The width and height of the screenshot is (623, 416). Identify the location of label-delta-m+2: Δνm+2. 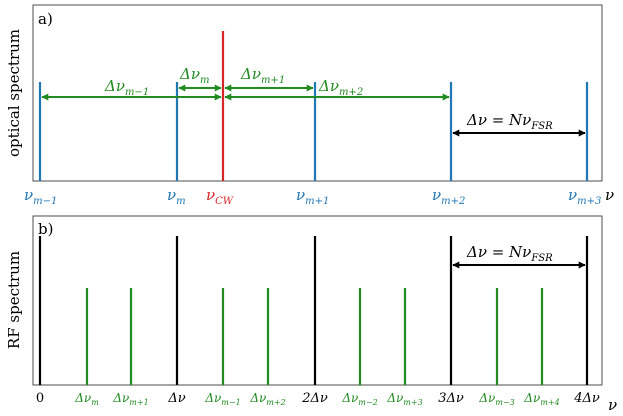
(340, 87).